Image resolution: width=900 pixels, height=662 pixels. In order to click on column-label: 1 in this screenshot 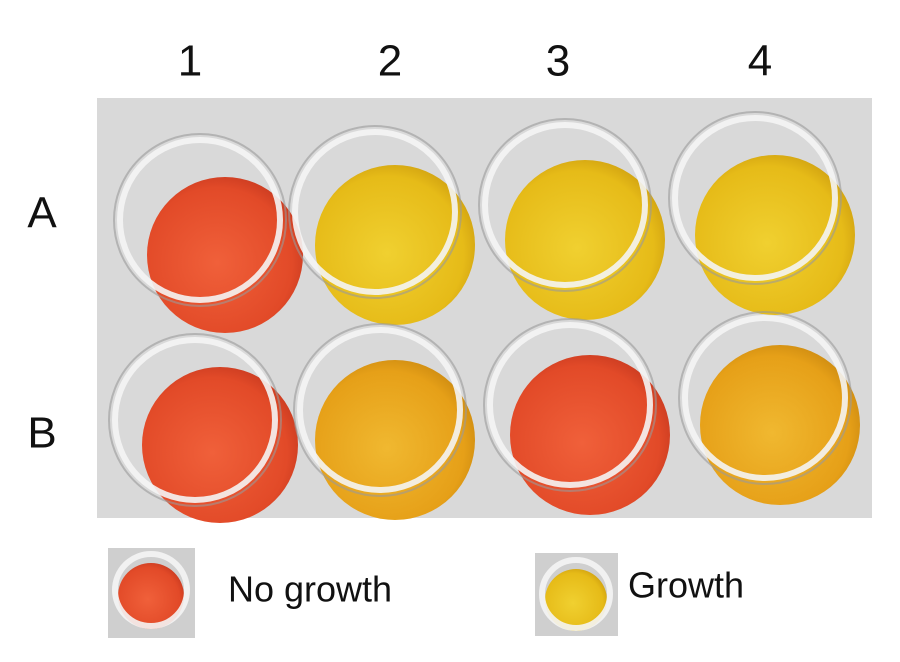, I will do `click(190, 61)`.